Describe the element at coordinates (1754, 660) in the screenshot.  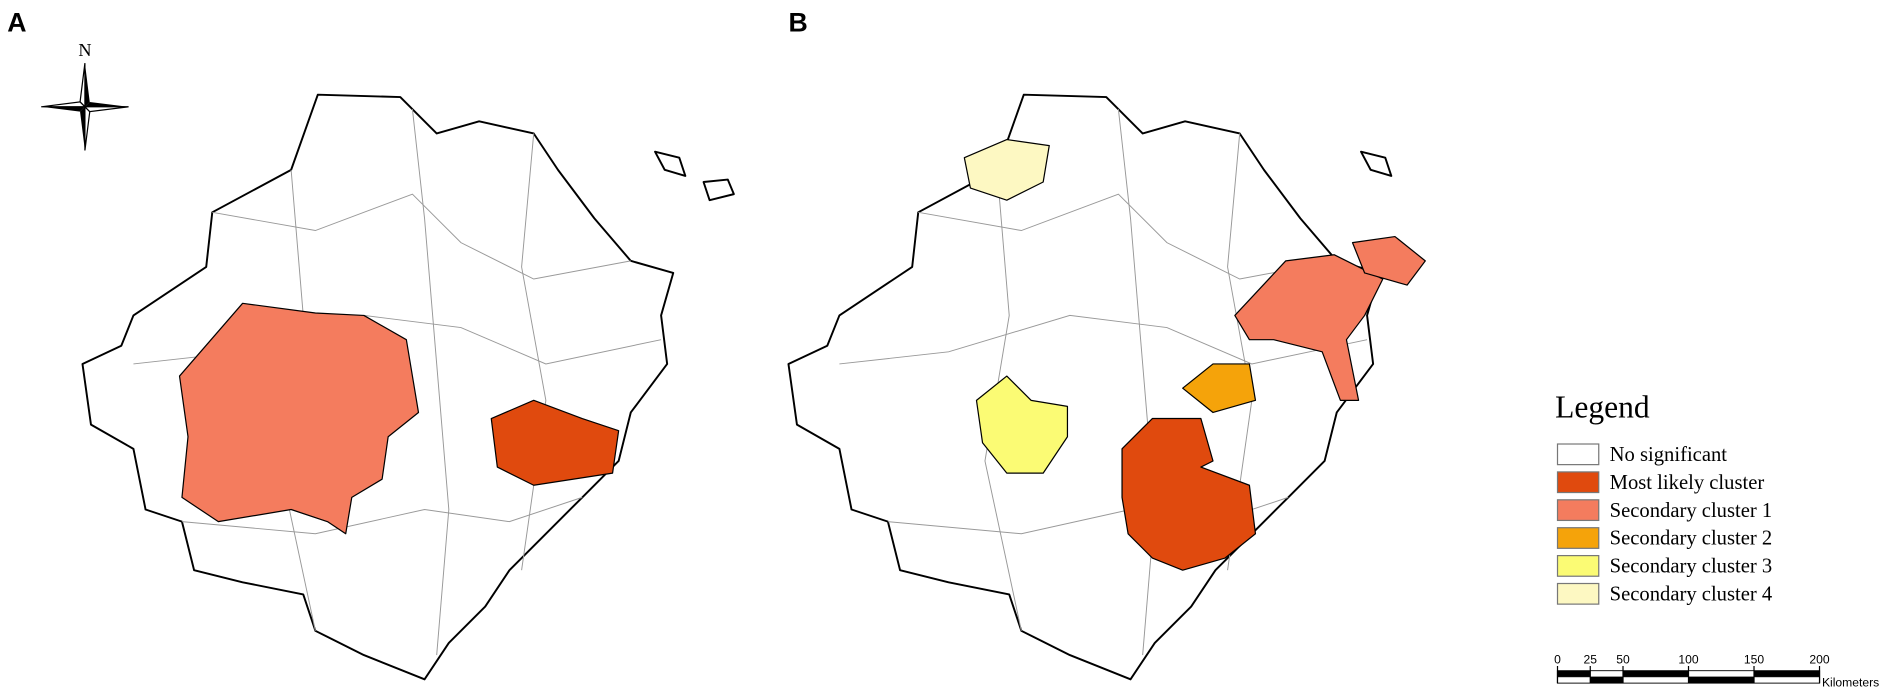
I see `scale-tick-label: 150` at that location.